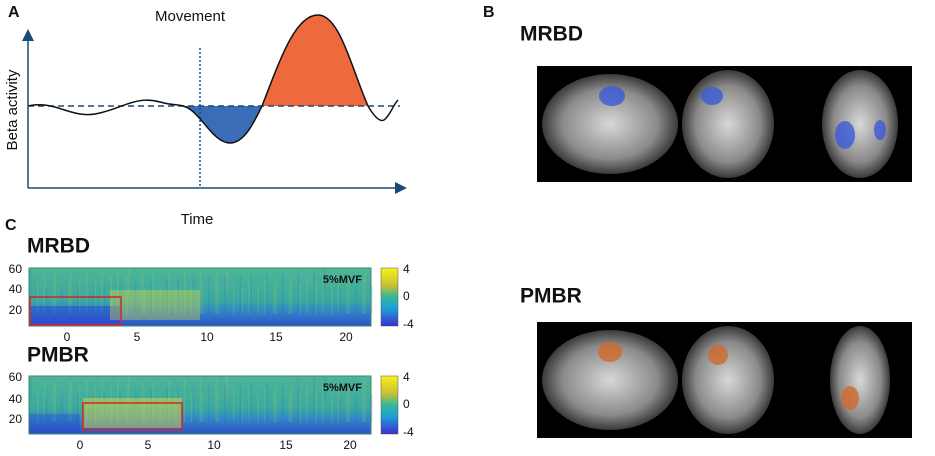 Image resolution: width=935 pixels, height=456 pixels. I want to click on x-tick-label: 15, so click(286, 445).